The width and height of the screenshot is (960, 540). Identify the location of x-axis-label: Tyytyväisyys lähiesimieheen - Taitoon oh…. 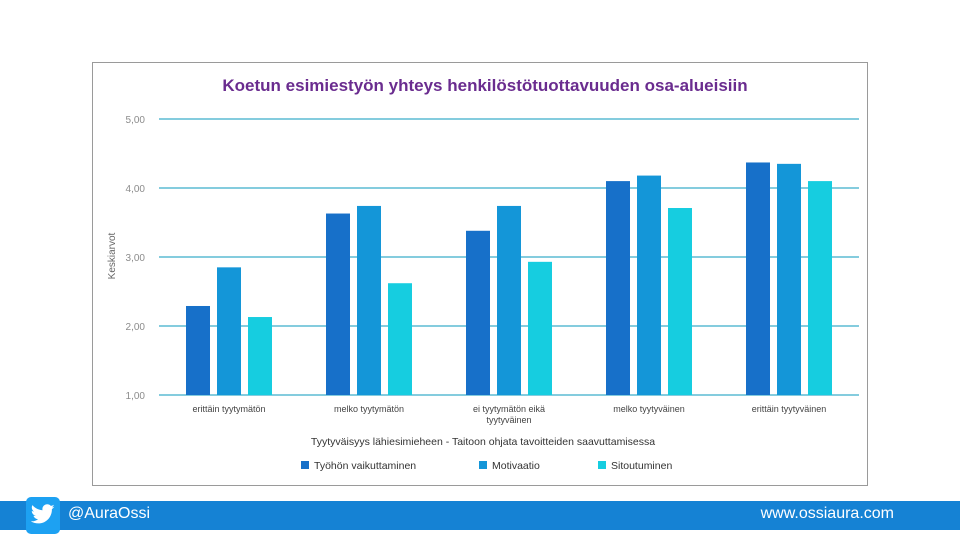
(483, 442).